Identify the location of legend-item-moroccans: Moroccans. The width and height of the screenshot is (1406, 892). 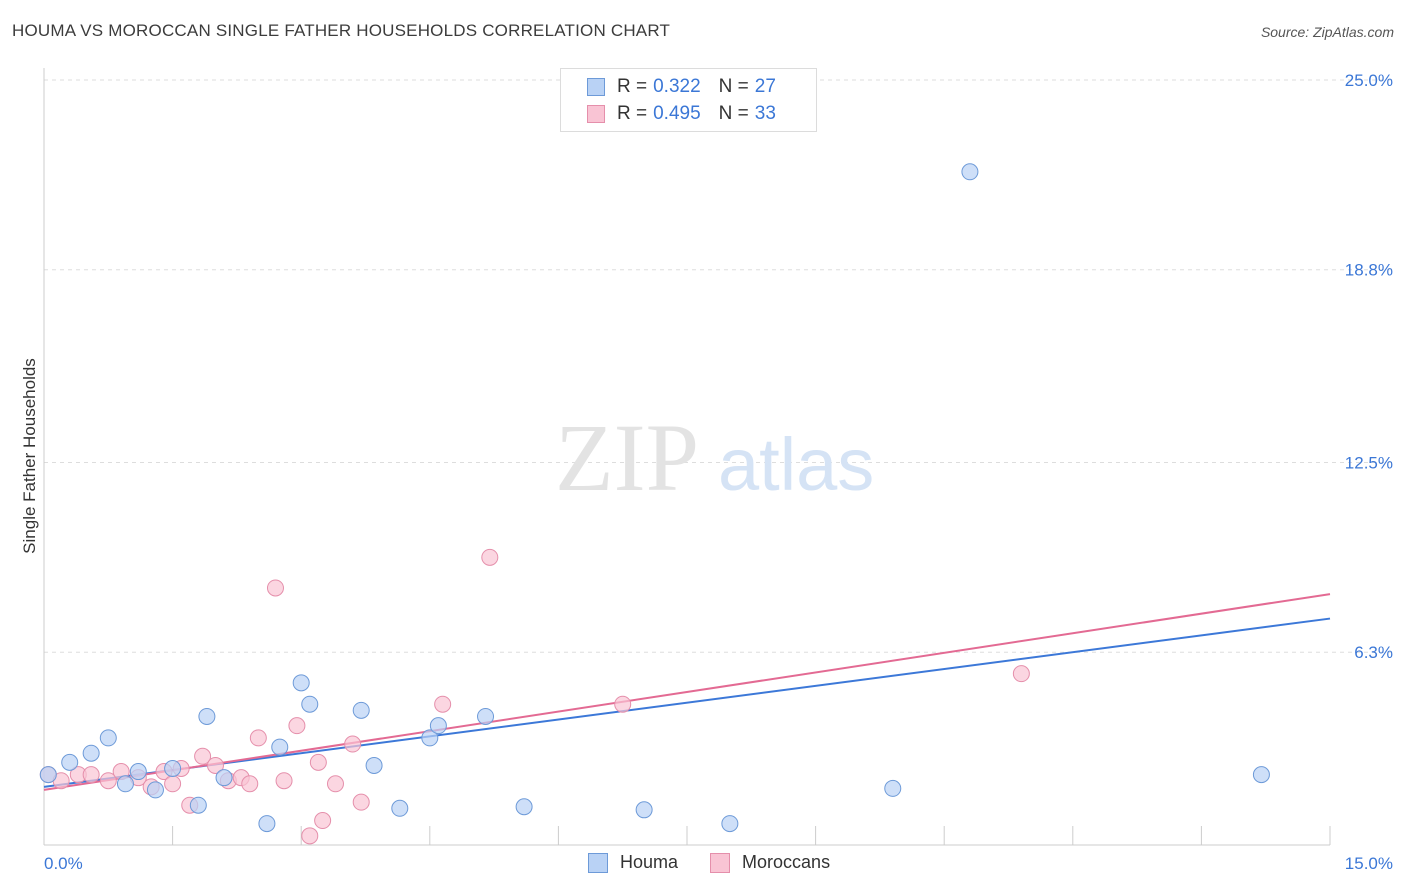
(770, 862).